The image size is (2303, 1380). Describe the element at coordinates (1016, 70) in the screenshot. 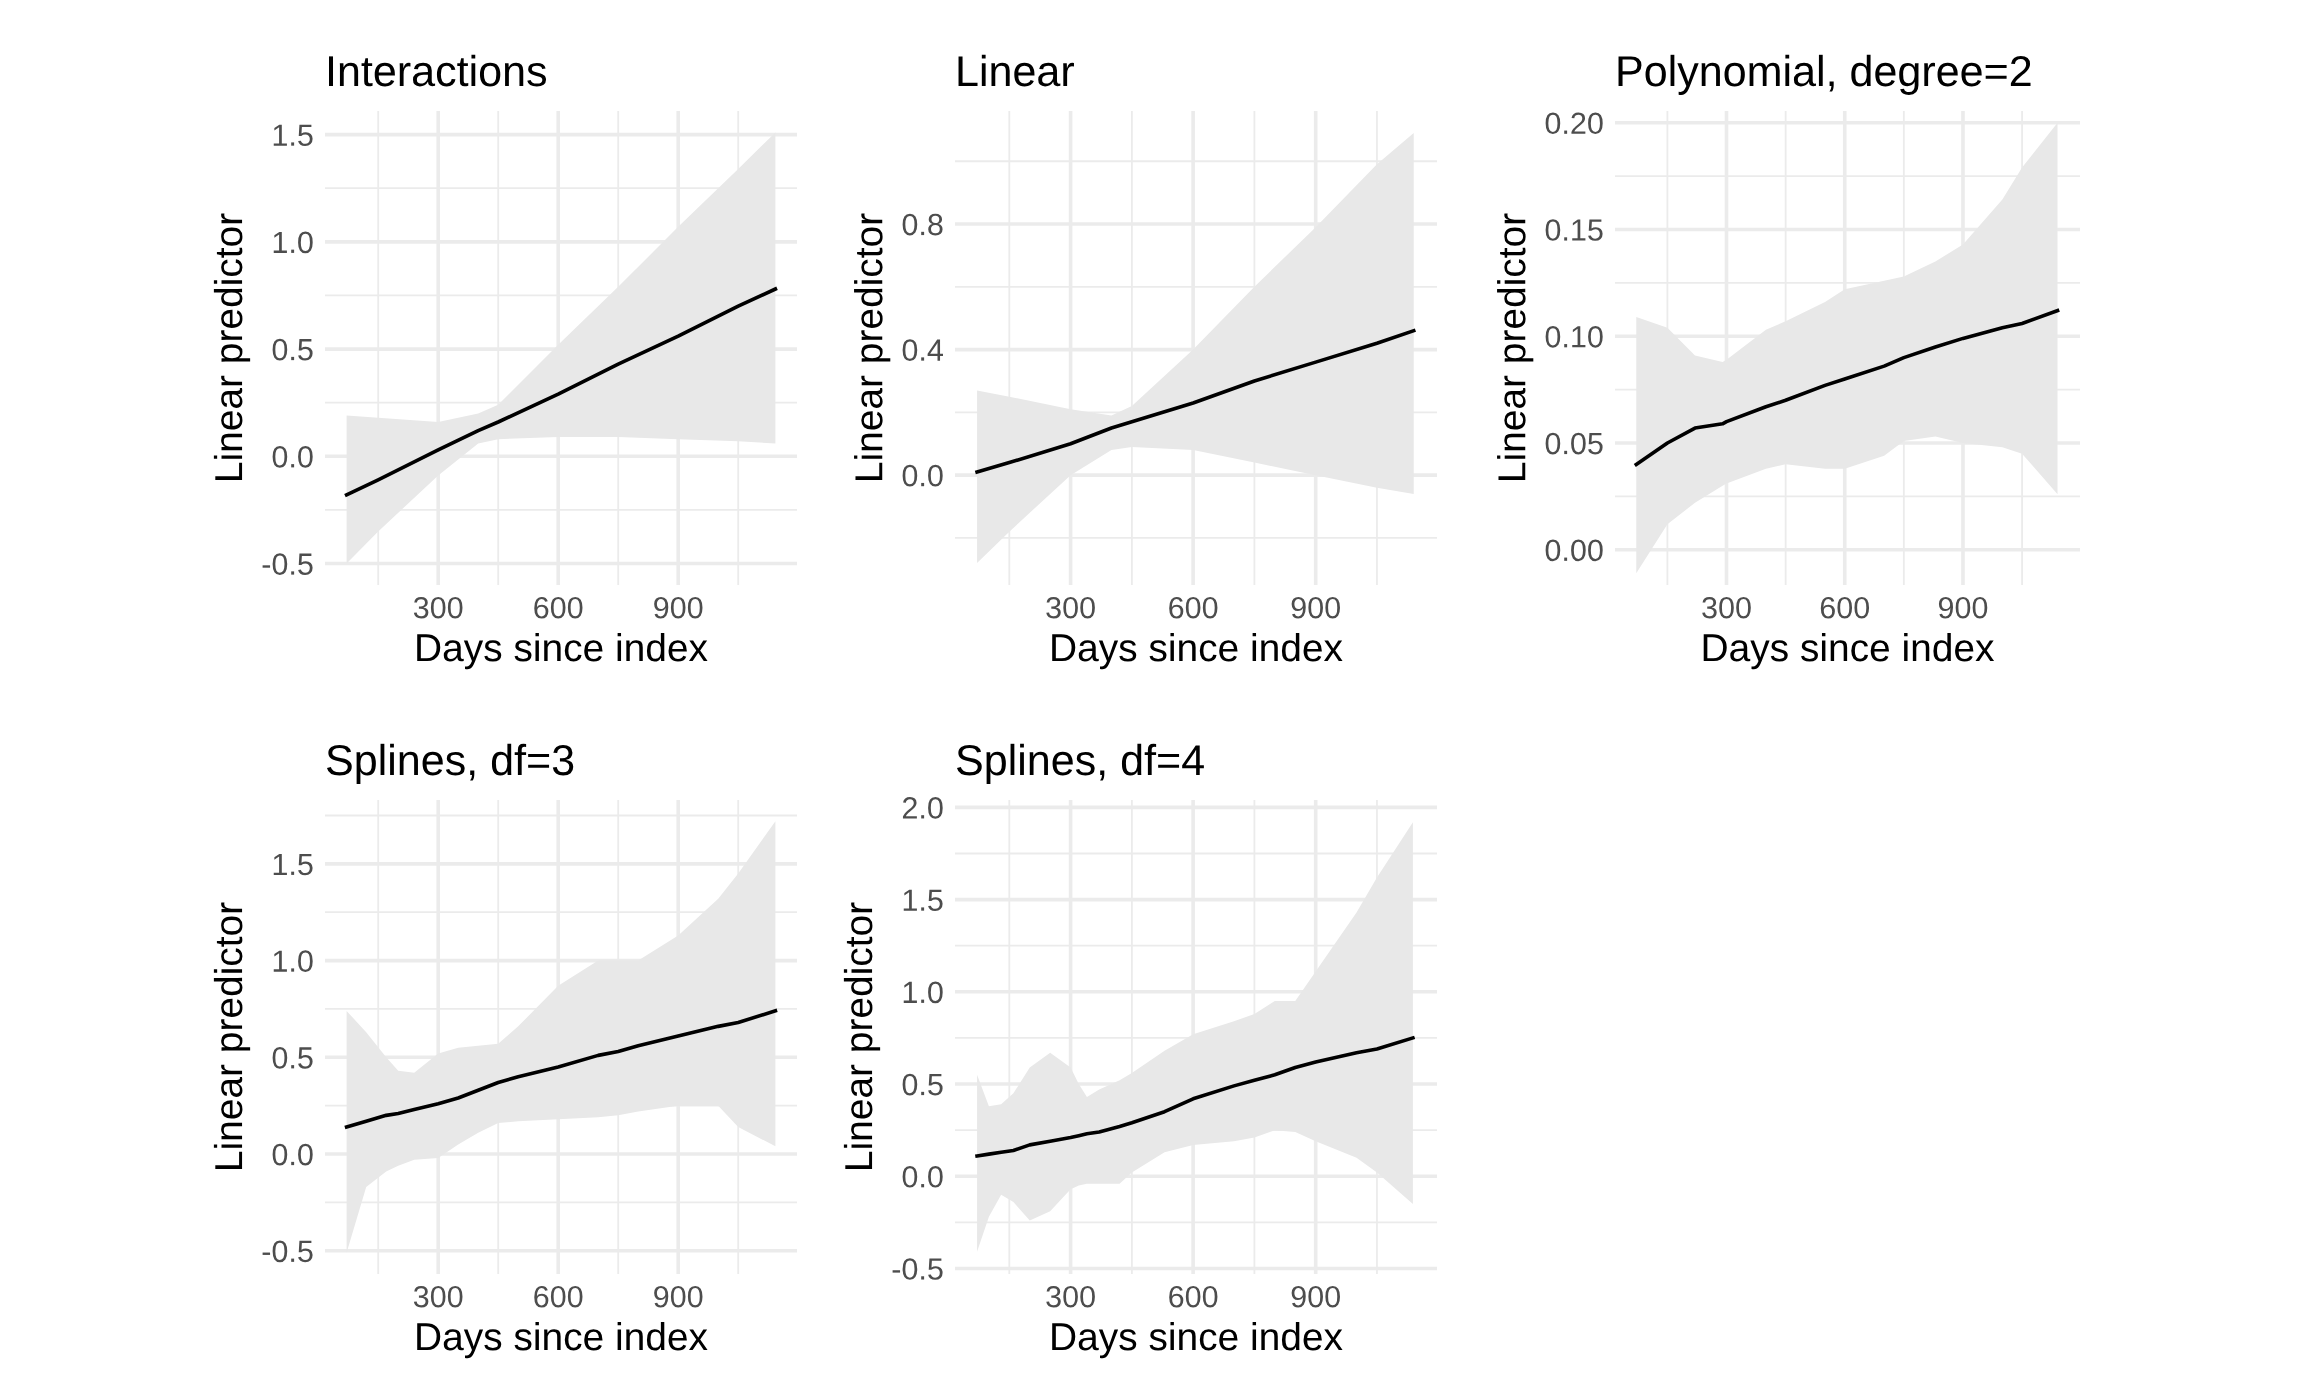

I see `chart-title: Linear` at that location.